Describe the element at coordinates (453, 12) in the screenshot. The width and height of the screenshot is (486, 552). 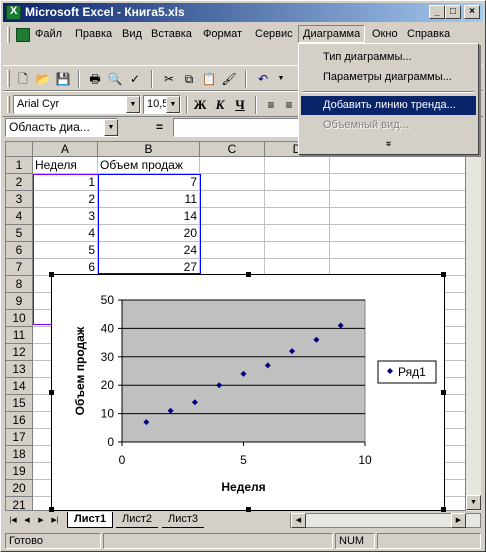
I see `maximize-button: □` at that location.